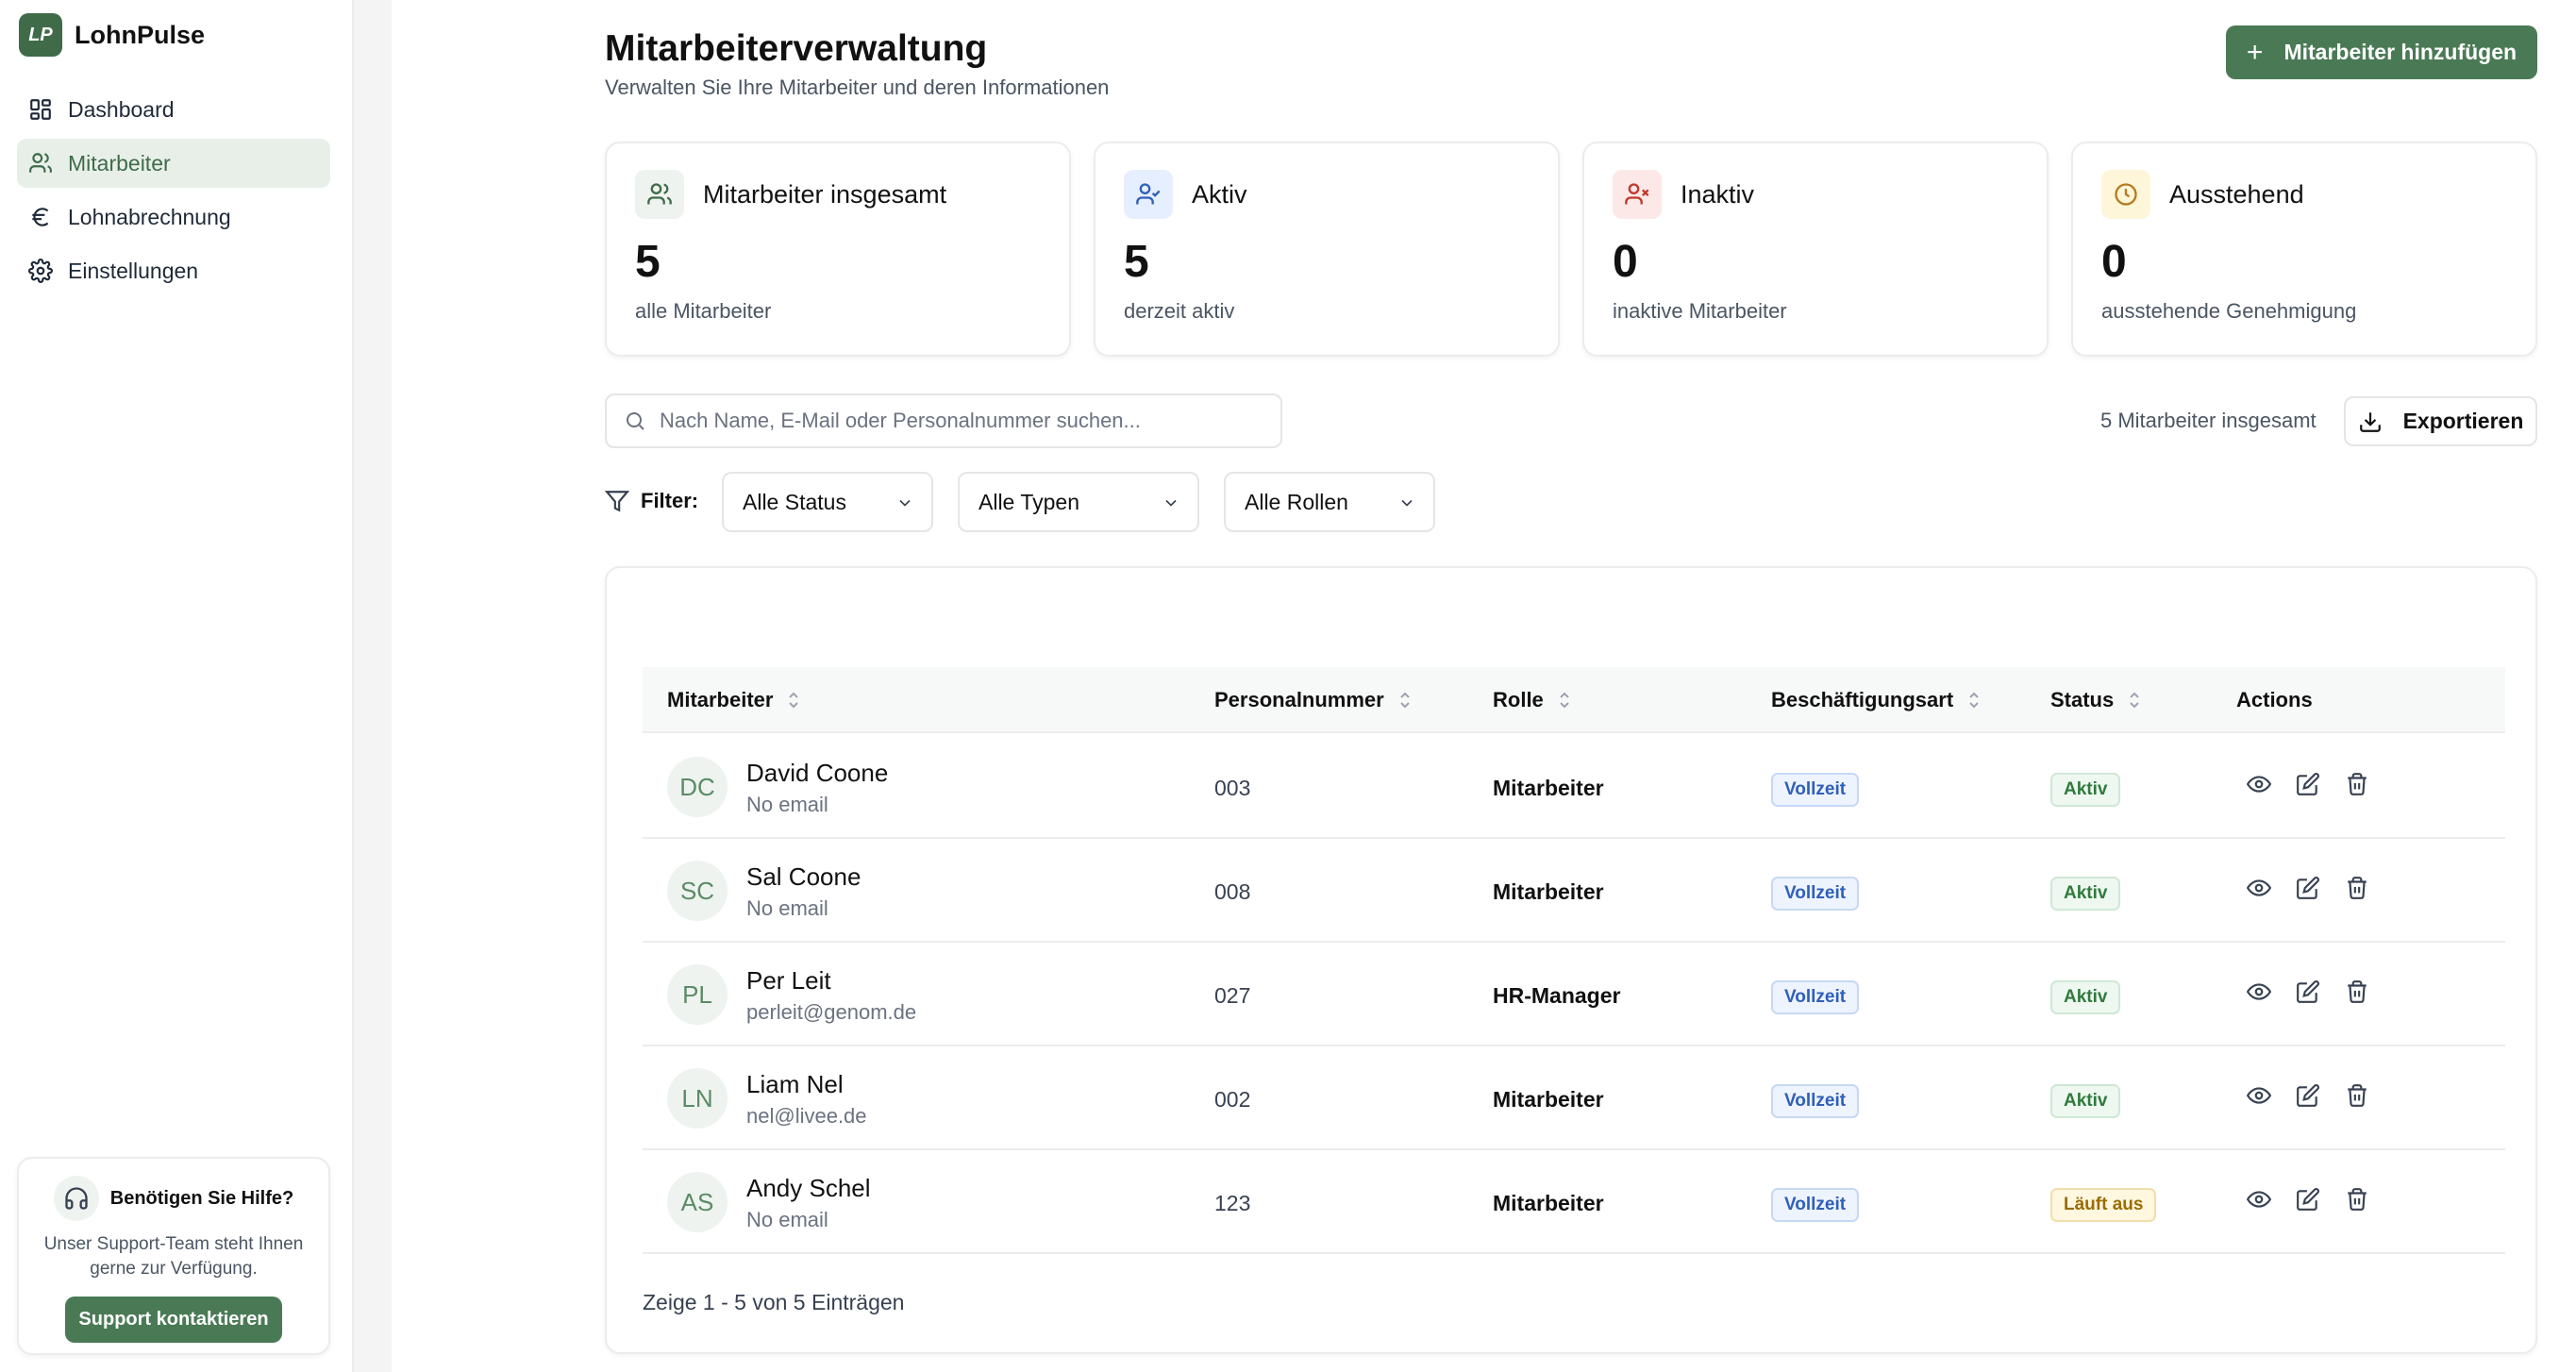 Image resolution: width=2576 pixels, height=1372 pixels. I want to click on avatar: PL, so click(697, 994).